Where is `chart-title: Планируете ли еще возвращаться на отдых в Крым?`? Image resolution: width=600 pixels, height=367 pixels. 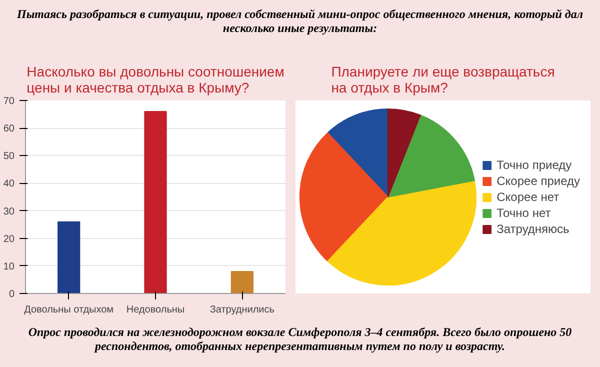
chart-title: Планируете ли еще возвращаться на отдых в Крым? is located at coordinates (443, 80).